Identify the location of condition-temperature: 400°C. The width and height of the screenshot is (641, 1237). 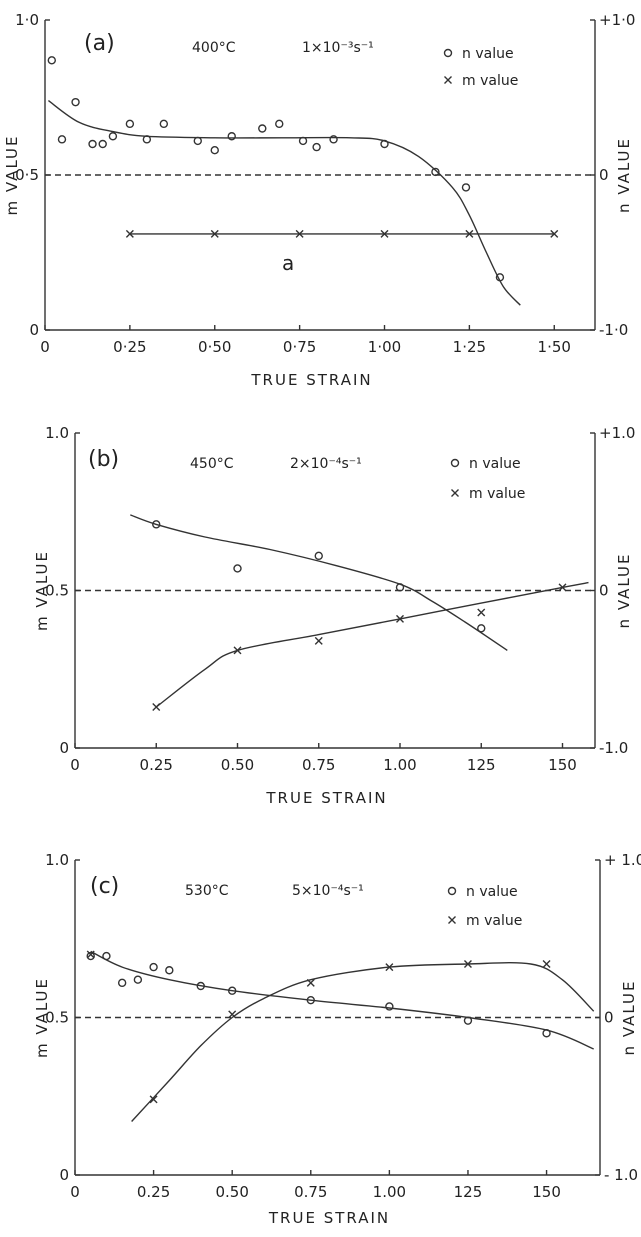
(214, 48).